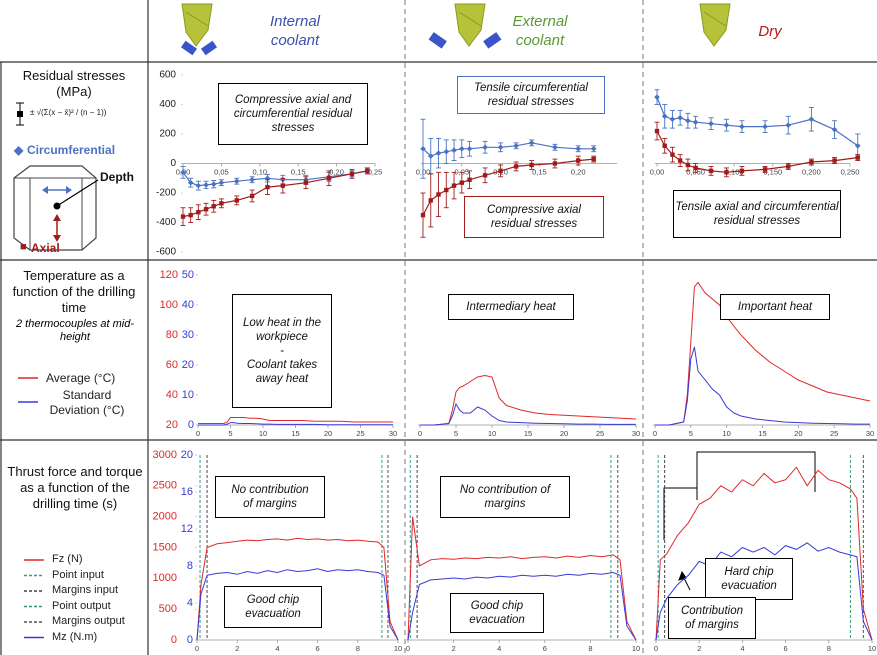 Image resolution: width=877 pixels, height=655 pixels. I want to click on chart: 0 5 10 15 20 25 30, so click(763, 359).